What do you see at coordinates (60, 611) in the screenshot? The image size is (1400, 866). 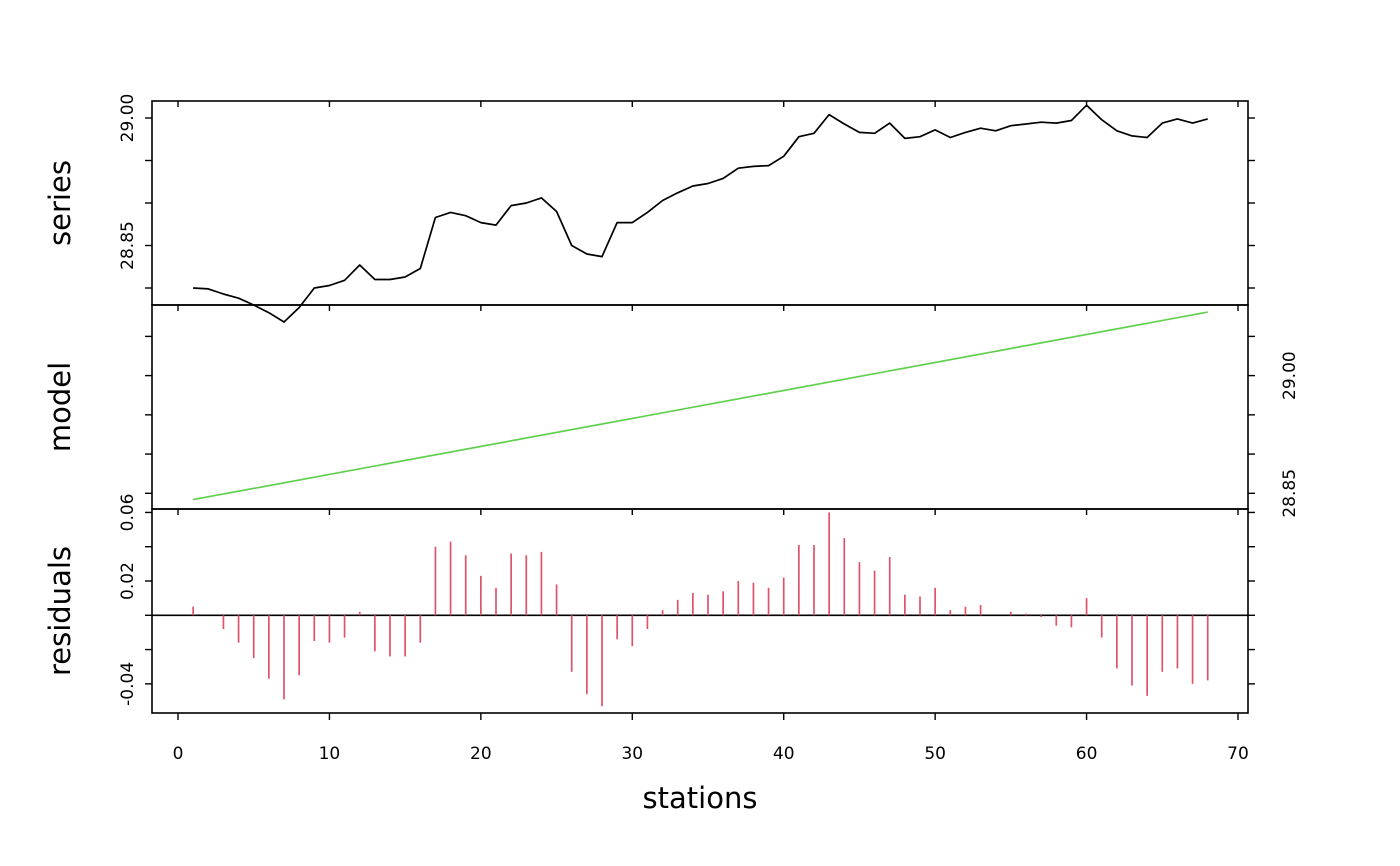 I see `residuals-panel-title: residuals` at bounding box center [60, 611].